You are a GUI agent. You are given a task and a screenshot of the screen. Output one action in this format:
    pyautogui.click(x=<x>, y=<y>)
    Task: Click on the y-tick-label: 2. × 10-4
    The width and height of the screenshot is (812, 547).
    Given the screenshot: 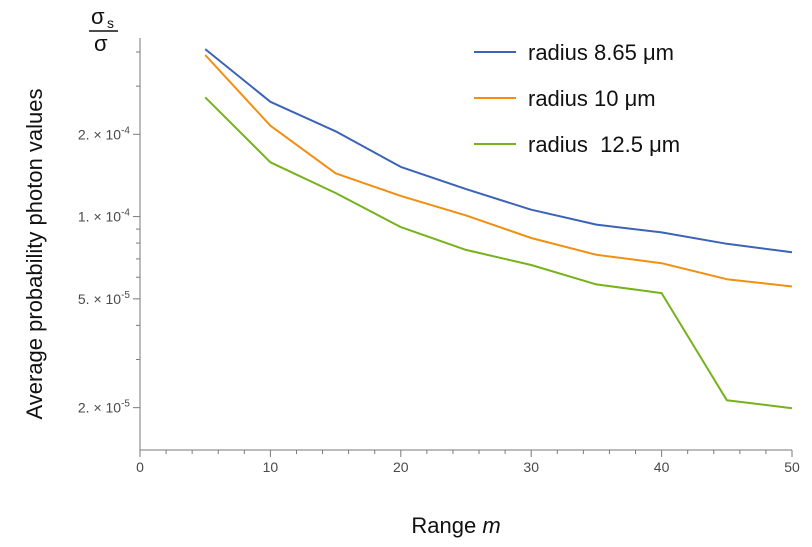 What is the action you would take?
    pyautogui.click(x=104, y=133)
    